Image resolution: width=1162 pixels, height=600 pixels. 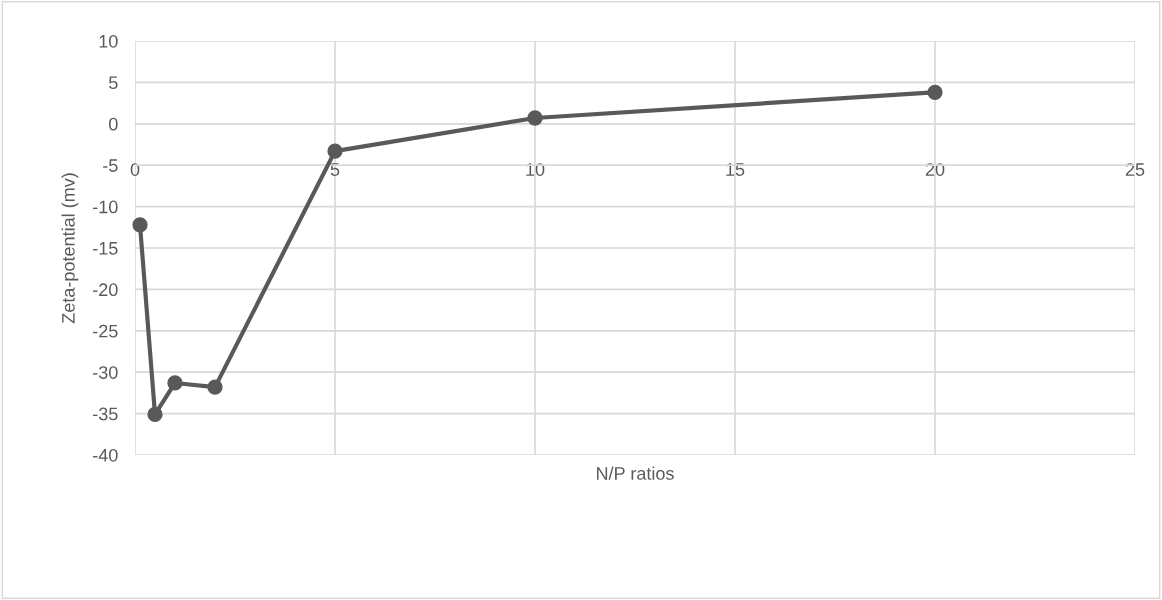 I want to click on x-tick-label: 25, so click(x=1135, y=169).